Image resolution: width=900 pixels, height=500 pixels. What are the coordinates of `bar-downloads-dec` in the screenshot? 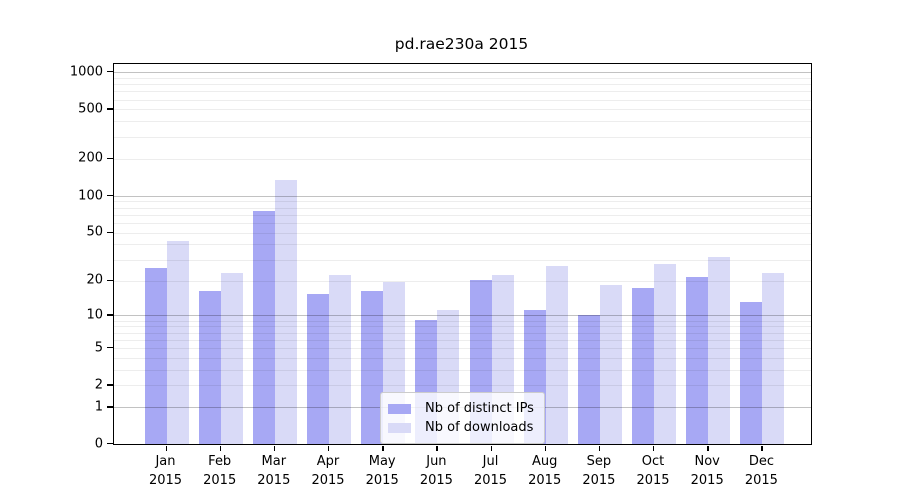 It's located at (773, 358).